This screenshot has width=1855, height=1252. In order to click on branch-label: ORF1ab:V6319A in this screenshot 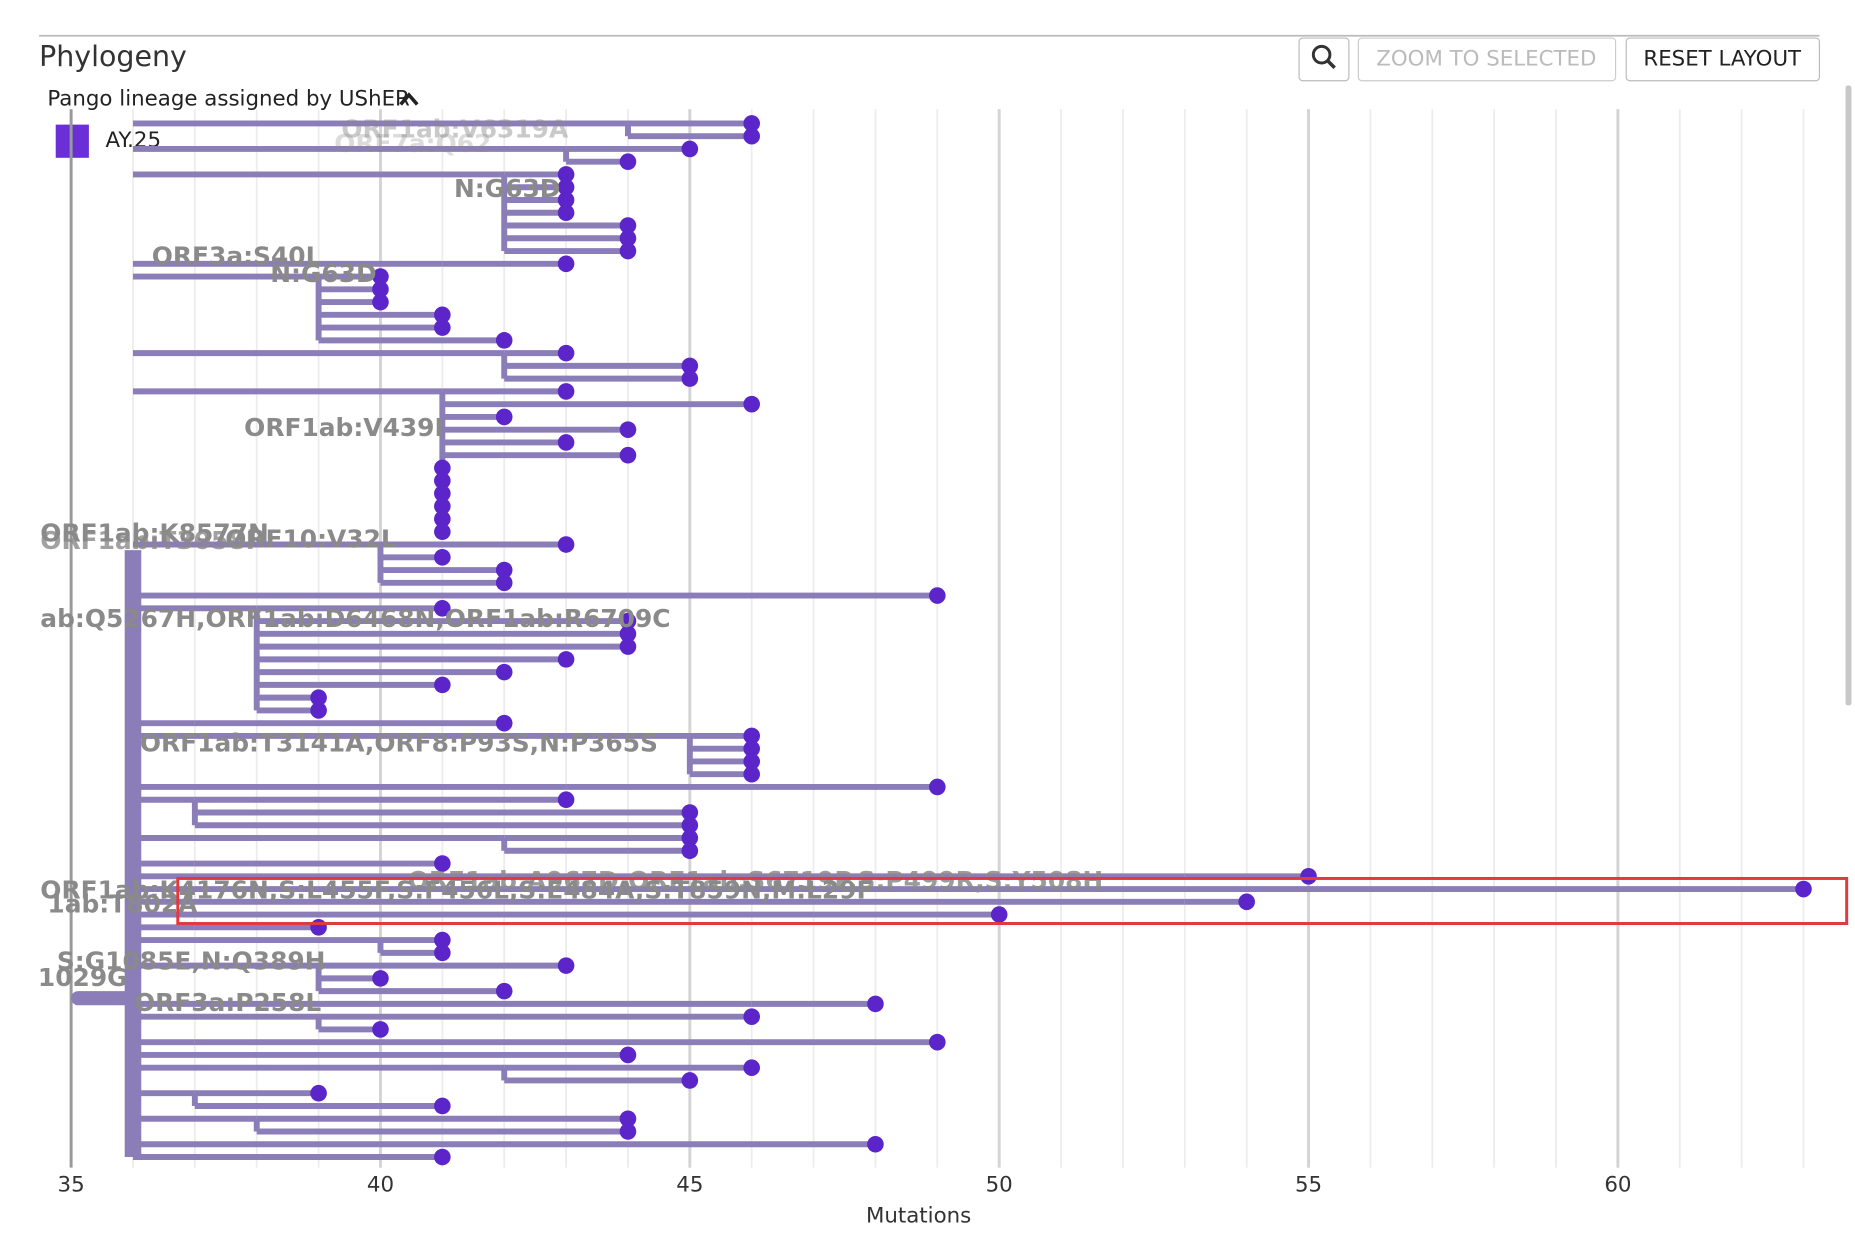, I will do `click(455, 129)`.